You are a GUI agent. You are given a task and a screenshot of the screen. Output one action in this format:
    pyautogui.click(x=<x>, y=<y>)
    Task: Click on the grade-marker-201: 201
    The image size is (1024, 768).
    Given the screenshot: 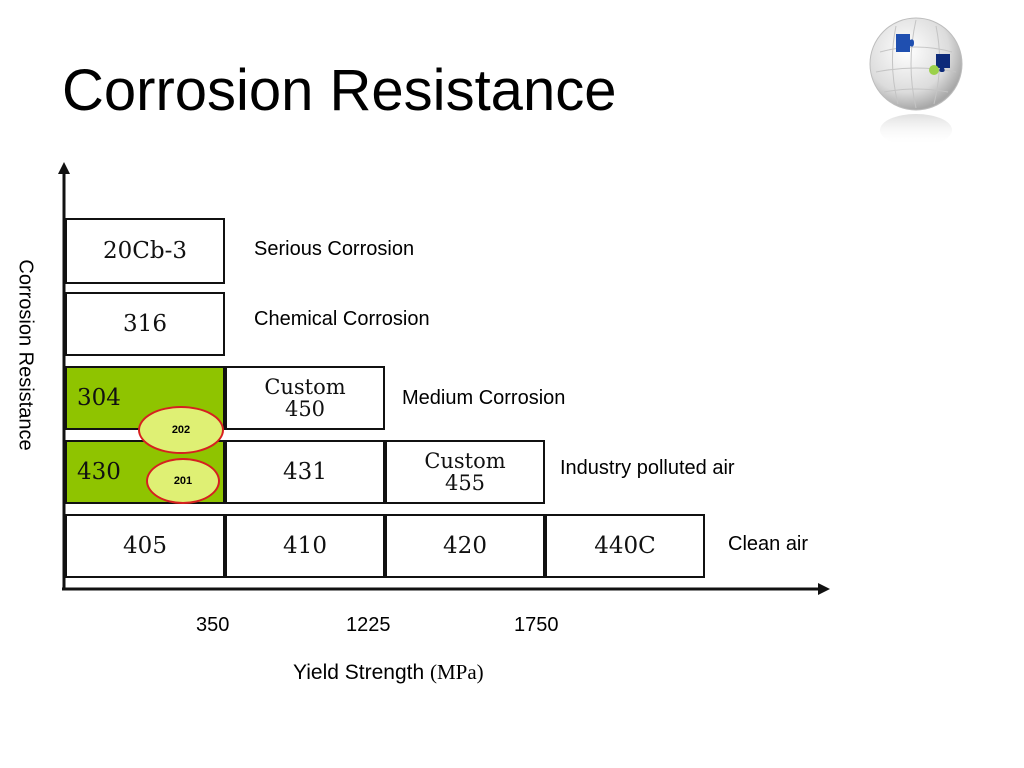 What is the action you would take?
    pyautogui.click(x=183, y=481)
    